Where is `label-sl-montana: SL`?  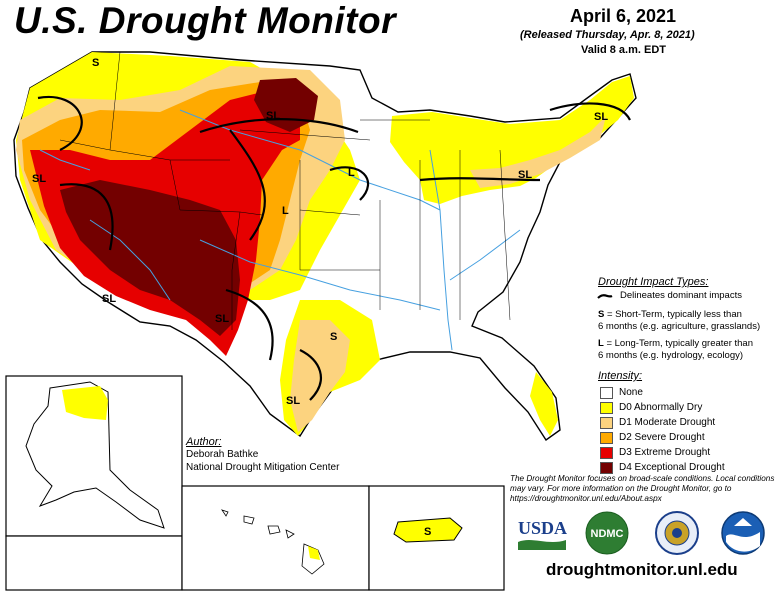
label-sl-montana: SL is located at coordinates (273, 116).